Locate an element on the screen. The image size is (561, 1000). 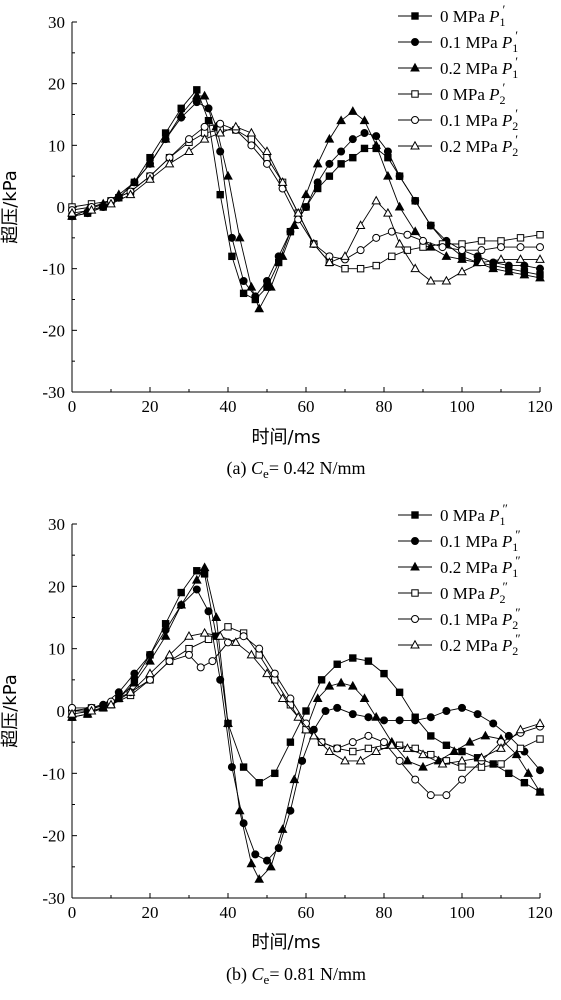
chart1-xtick-label: 120 is located at coordinates (540, 912).